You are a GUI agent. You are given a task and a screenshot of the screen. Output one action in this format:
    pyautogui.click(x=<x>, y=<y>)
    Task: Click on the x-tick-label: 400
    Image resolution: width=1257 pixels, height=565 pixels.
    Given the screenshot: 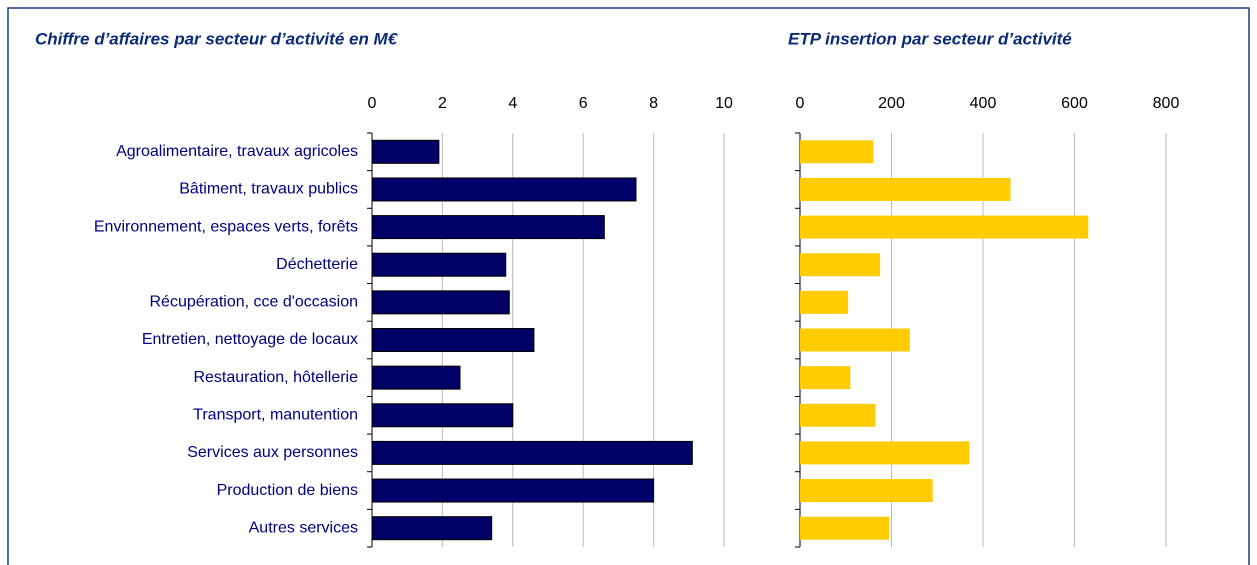 What is the action you would take?
    pyautogui.click(x=983, y=103)
    